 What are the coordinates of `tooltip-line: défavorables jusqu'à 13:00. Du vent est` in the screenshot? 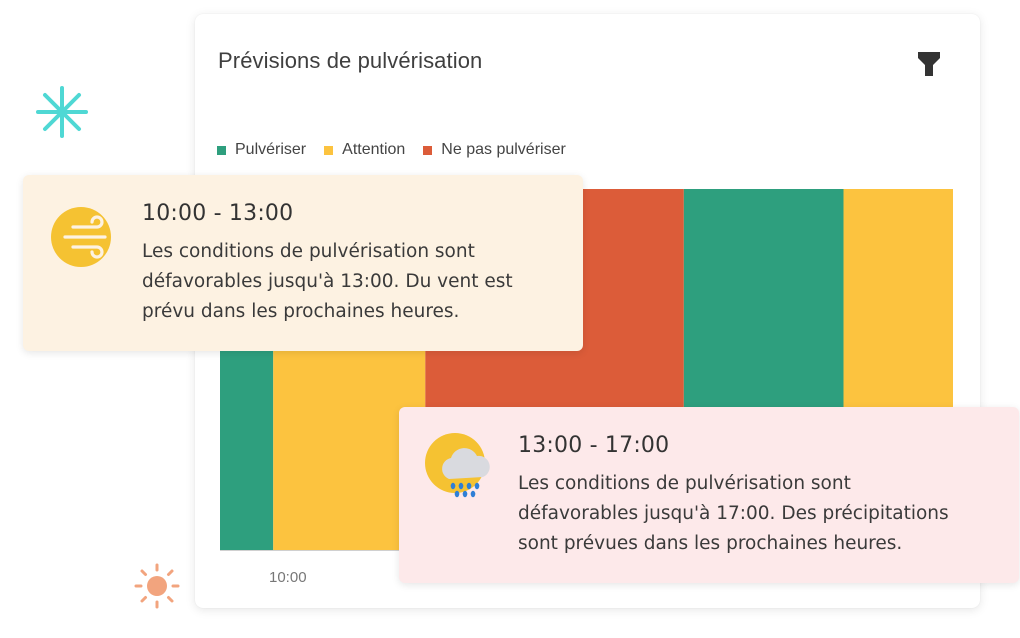 It's located at (327, 281).